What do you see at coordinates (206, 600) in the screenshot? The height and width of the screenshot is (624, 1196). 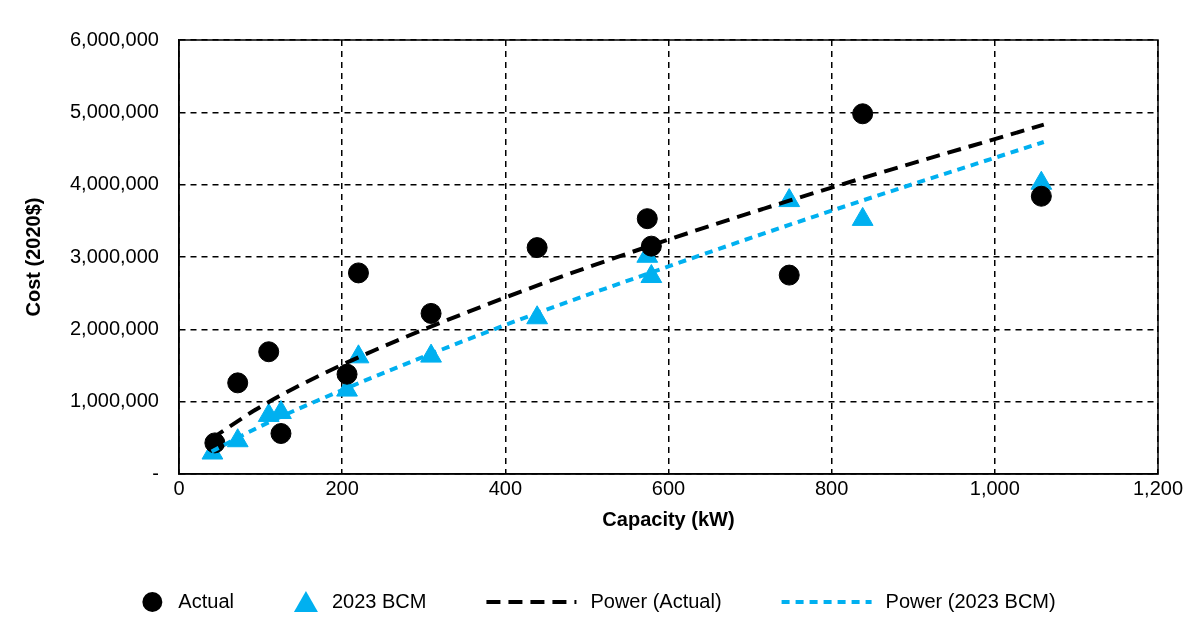 I see `legend-label: Actual` at bounding box center [206, 600].